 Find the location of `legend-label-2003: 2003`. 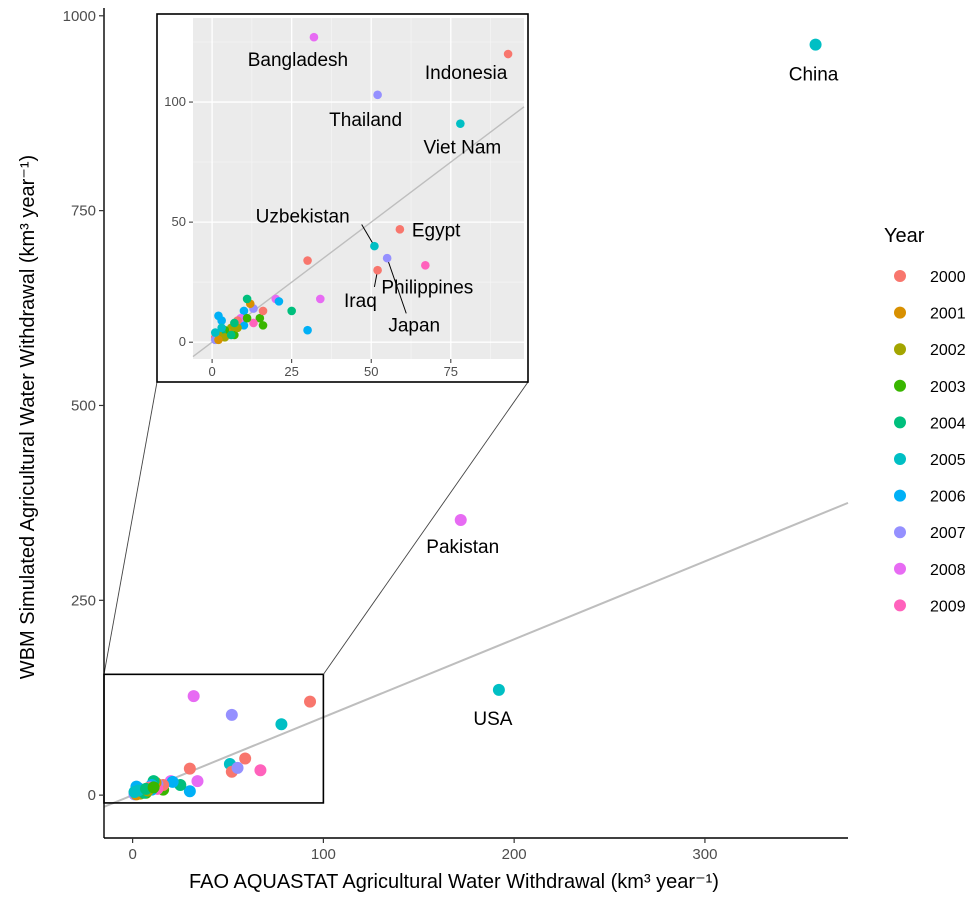

legend-label-2003: 2003 is located at coordinates (948, 387).